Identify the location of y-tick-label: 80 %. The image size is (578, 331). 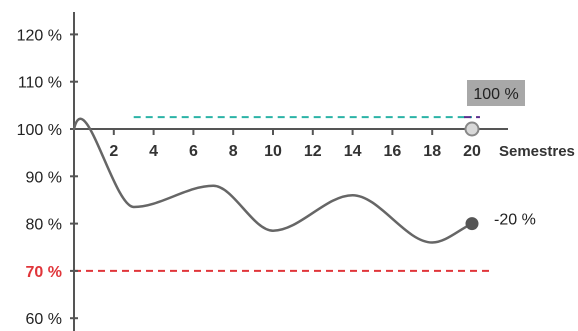
(44, 225).